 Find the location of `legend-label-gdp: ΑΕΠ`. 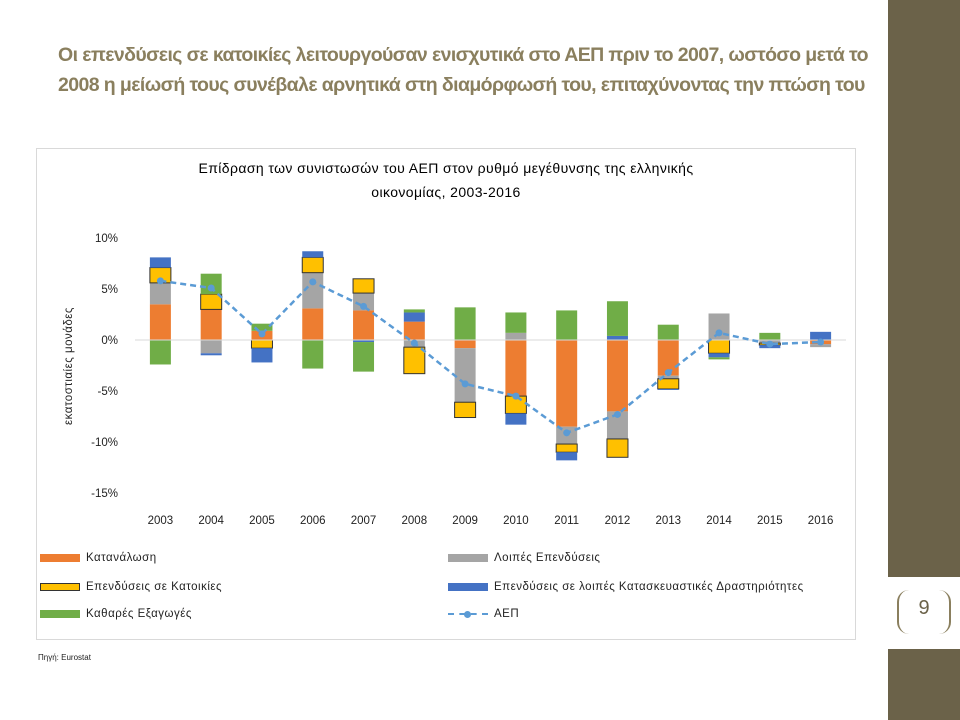

legend-label-gdp: ΑΕΠ is located at coordinates (507, 614).